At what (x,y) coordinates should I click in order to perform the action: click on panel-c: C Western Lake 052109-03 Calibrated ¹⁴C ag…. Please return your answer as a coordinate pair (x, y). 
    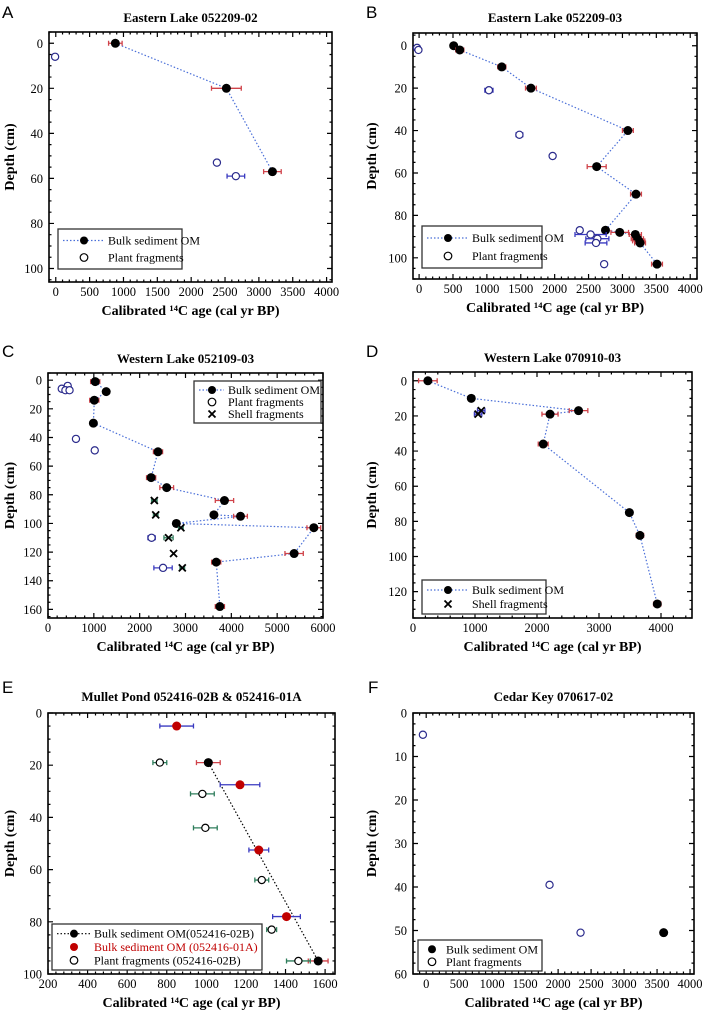
    Looking at the image, I should click on (169, 498).